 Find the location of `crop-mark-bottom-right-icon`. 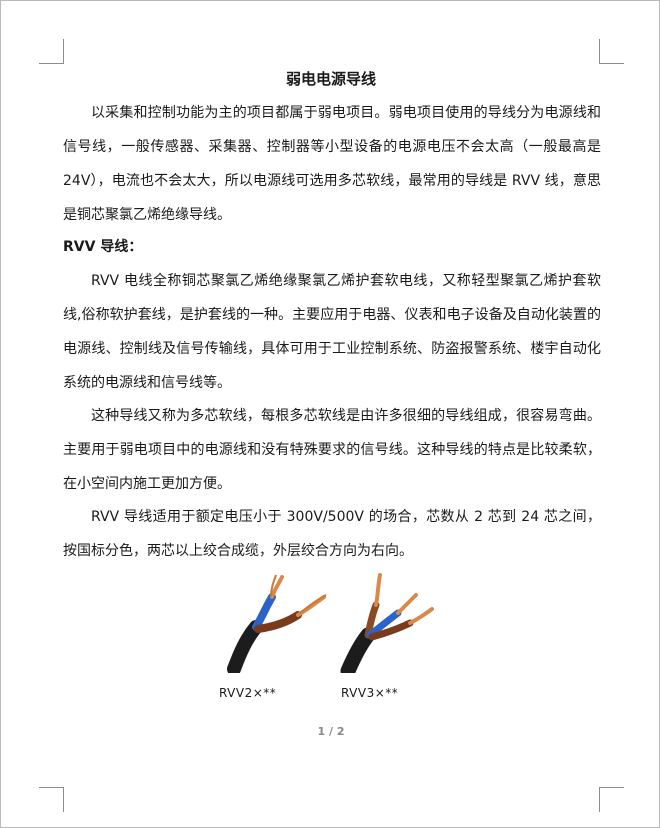

crop-mark-bottom-right-icon is located at coordinates (611, 799).